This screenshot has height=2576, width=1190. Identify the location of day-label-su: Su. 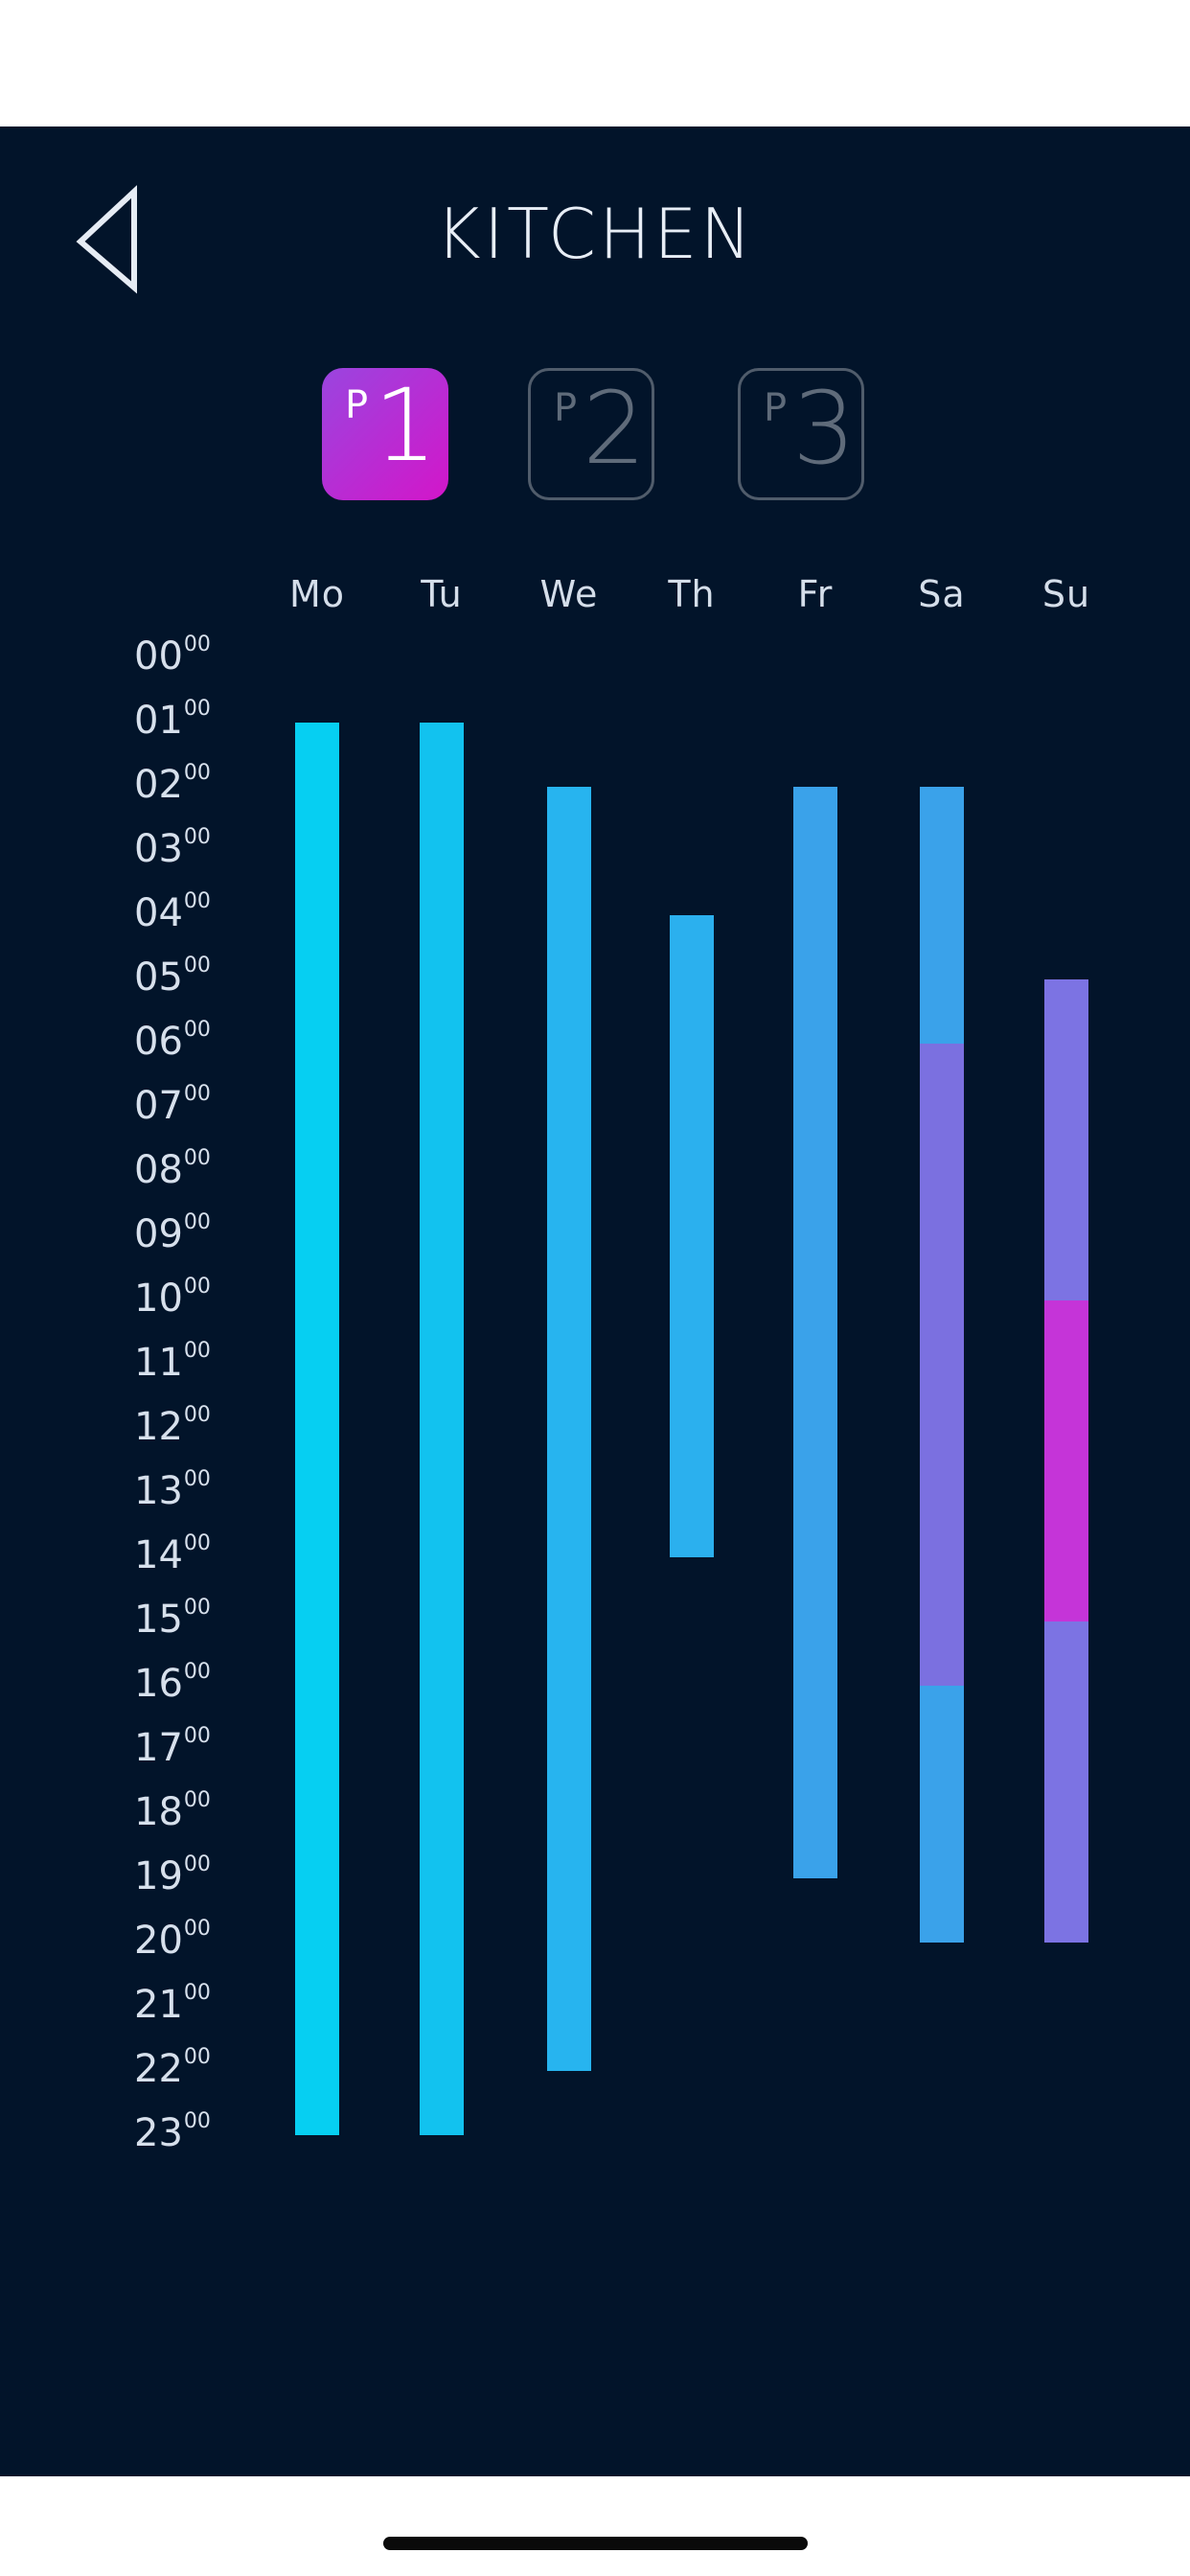
(1066, 594).